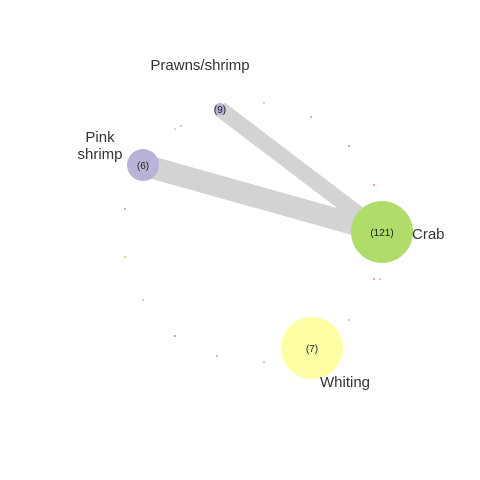  What do you see at coordinates (428, 234) in the screenshot?
I see `node-label: Crab` at bounding box center [428, 234].